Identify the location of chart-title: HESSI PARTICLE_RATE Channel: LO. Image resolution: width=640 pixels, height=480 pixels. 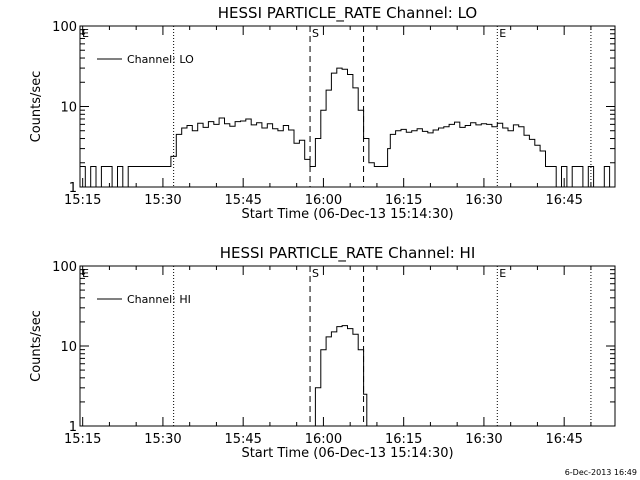
(347, 13).